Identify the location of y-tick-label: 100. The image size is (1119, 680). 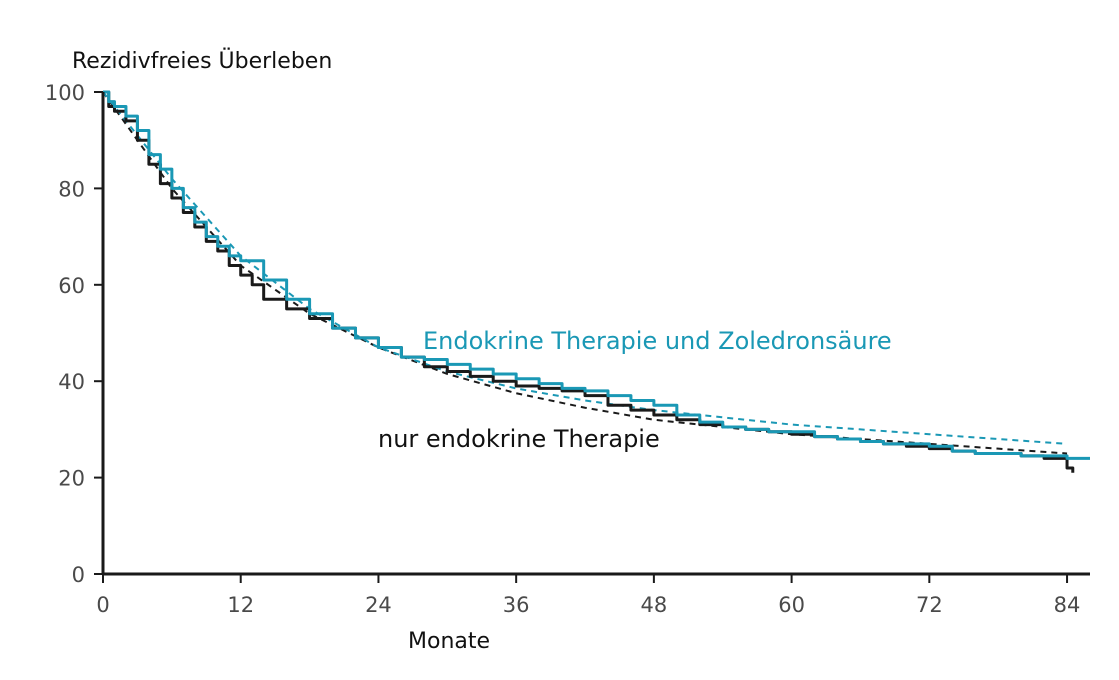
(65, 93).